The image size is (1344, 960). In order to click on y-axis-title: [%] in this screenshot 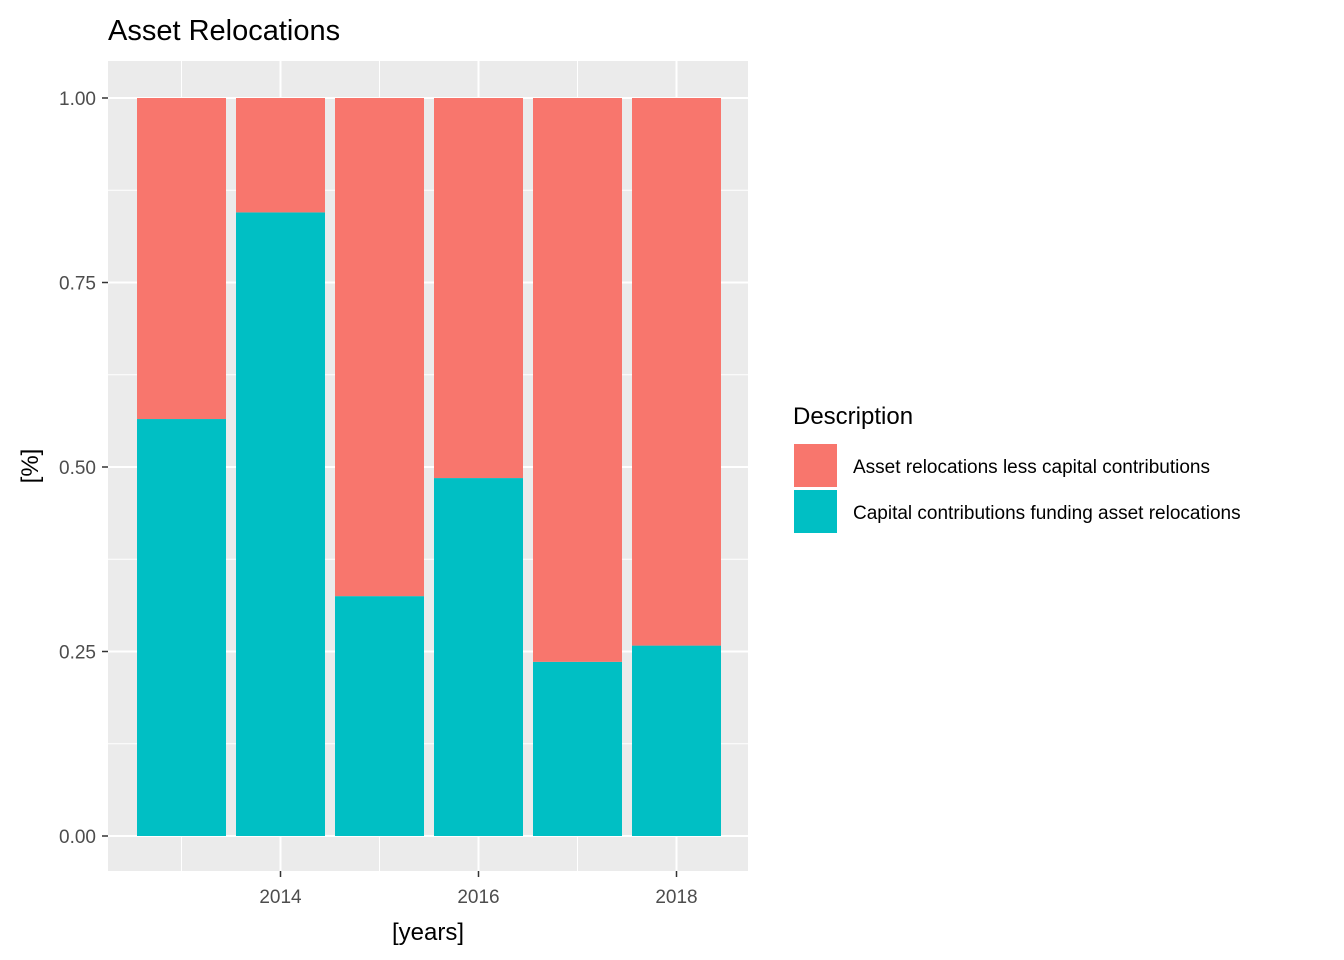, I will do `click(30, 466)`.